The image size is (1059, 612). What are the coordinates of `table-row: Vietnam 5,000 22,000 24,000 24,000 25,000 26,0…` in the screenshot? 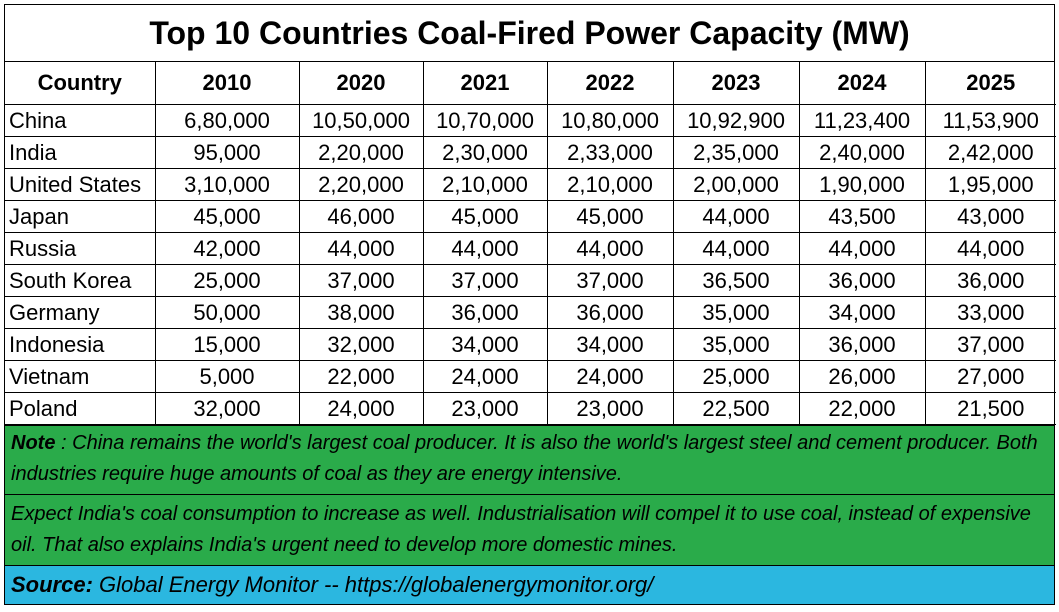 It's located at (530, 376).